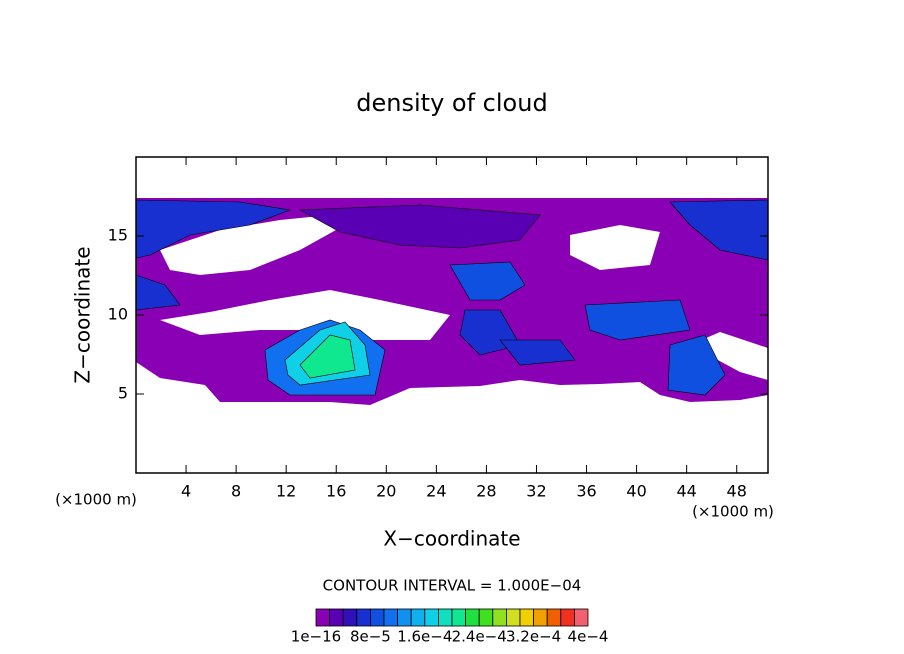 Image resolution: width=904 pixels, height=654 pixels. Describe the element at coordinates (452, 586) in the screenshot. I see `contour-interval: CONTOUR INTERVAL = 1.000E−04` at that location.